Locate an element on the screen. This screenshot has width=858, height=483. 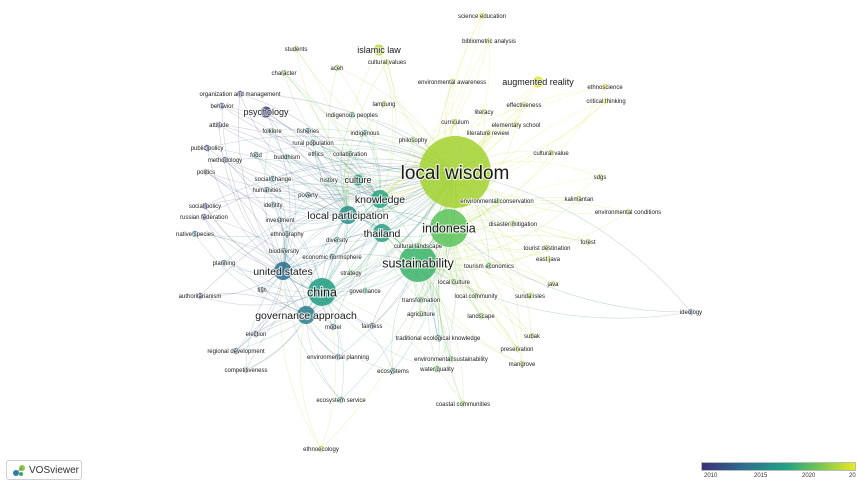
node-economic-normsphere is located at coordinates (332, 257).